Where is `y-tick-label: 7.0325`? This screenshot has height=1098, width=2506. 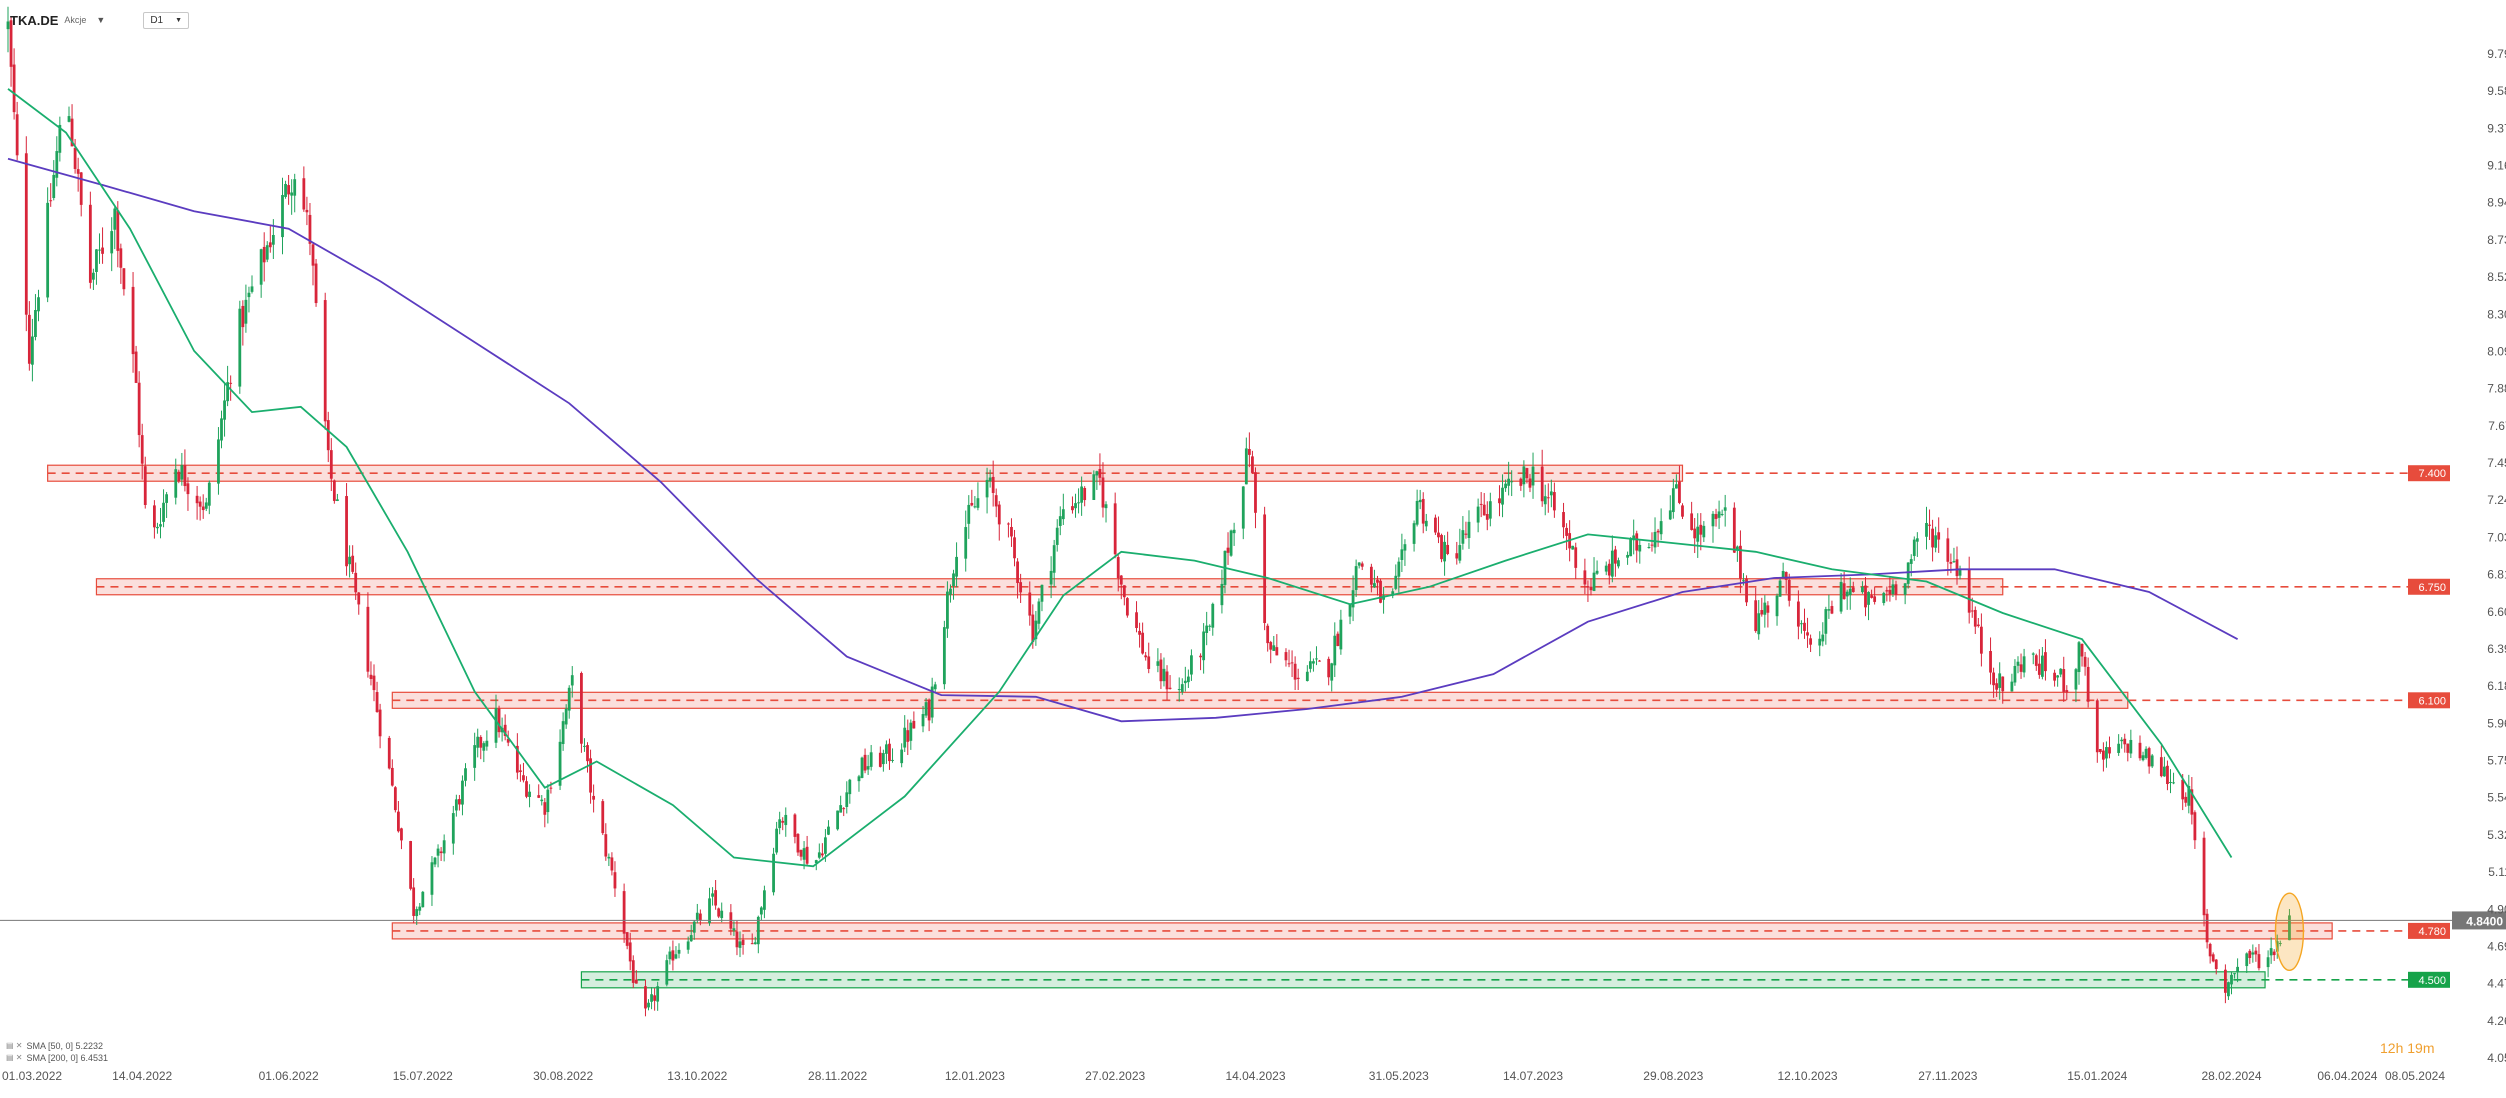
y-tick-label: 7.0325 is located at coordinates (2496, 537).